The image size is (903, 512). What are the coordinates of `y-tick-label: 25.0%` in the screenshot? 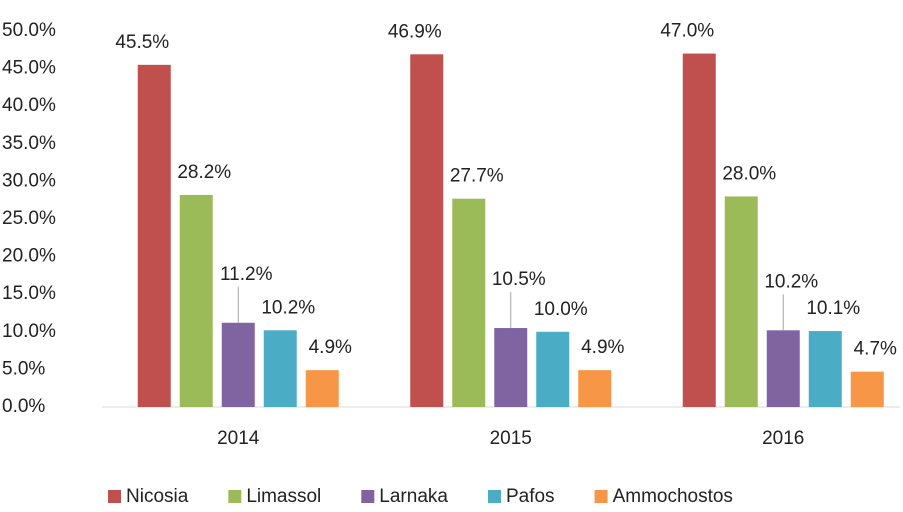 It's located at (29, 218).